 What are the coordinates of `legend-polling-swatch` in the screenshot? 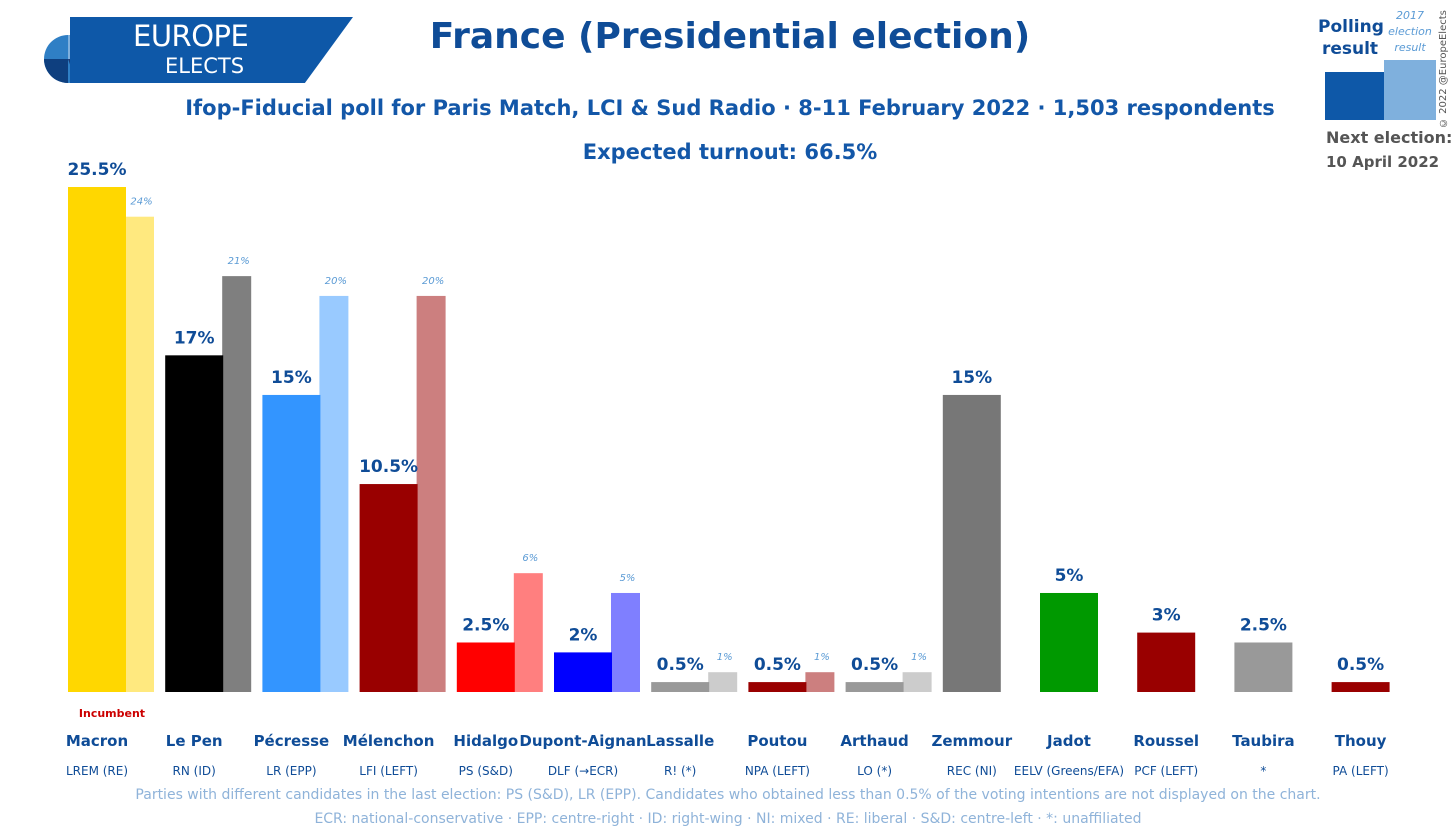 It's located at (1354, 96).